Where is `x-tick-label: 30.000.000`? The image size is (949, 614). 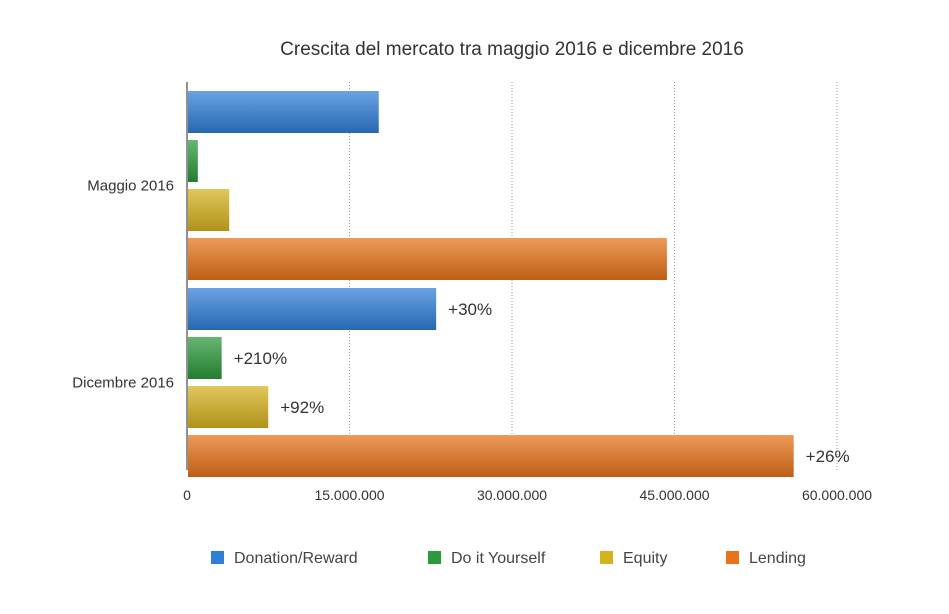 x-tick-label: 30.000.000 is located at coordinates (512, 495).